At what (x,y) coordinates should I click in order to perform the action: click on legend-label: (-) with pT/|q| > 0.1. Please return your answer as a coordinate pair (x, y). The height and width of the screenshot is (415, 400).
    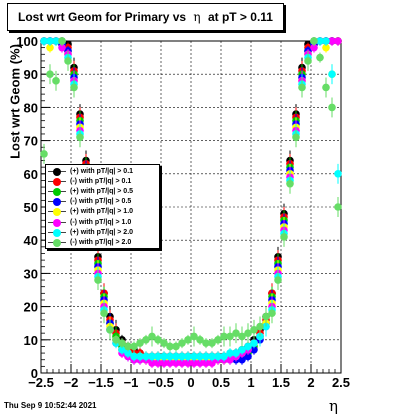
    Looking at the image, I should click on (101, 182).